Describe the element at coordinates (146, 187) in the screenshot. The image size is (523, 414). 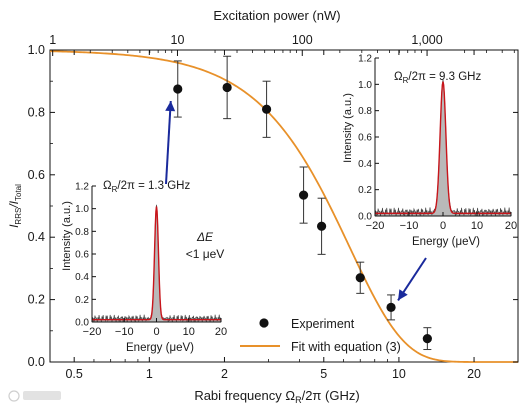
I see `inset-rabi-label: ΩR/2π = 1.3 GHz` at that location.